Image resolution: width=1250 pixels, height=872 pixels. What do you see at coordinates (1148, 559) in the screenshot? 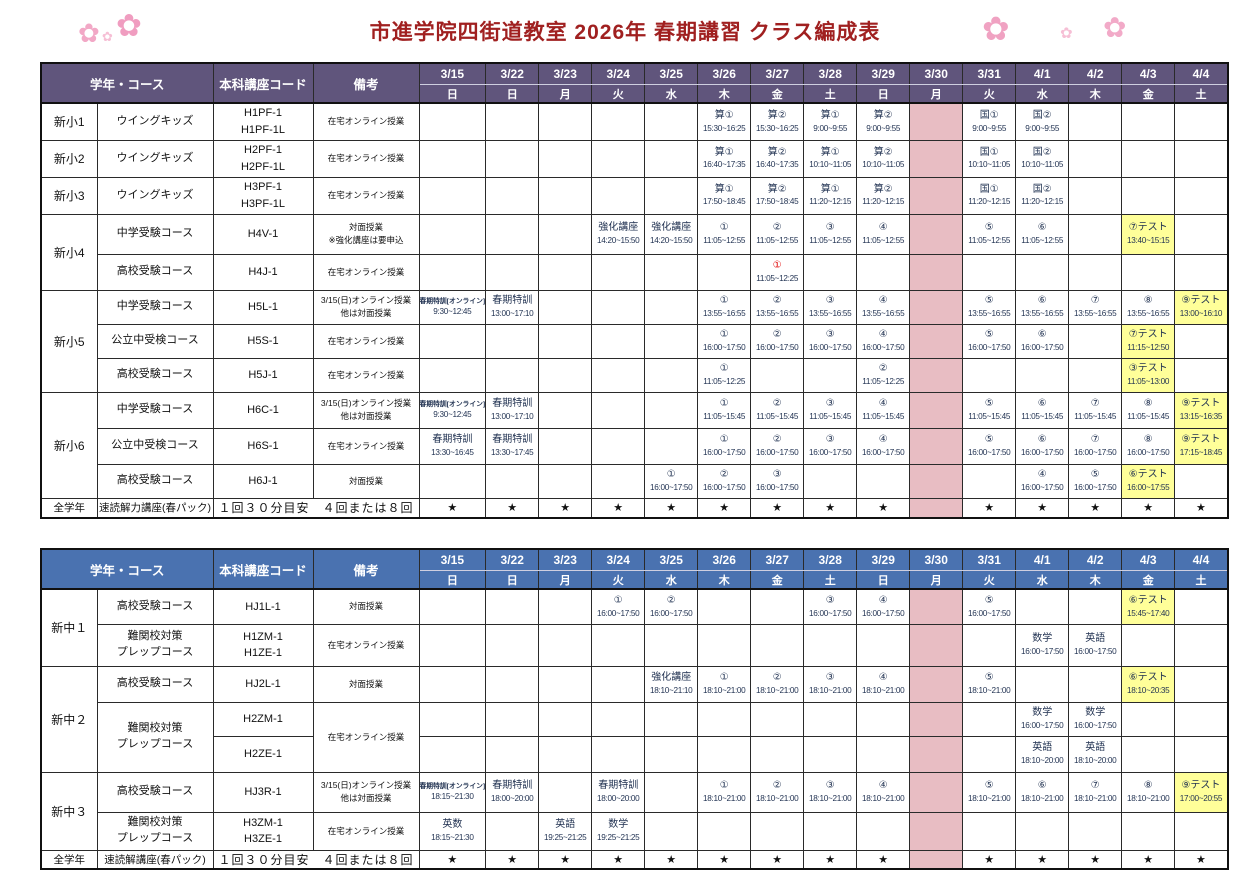
I see `date-header: 4/3` at bounding box center [1148, 559].